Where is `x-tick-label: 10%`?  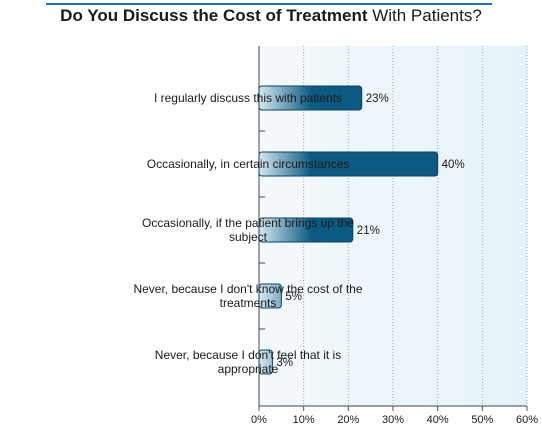
x-tick-label: 10% is located at coordinates (304, 420).